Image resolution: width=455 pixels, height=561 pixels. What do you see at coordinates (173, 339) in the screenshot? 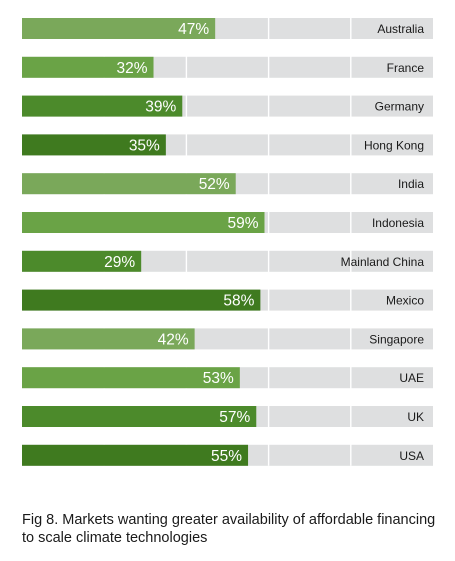
I see `bar-value-label: 42%` at bounding box center [173, 339].